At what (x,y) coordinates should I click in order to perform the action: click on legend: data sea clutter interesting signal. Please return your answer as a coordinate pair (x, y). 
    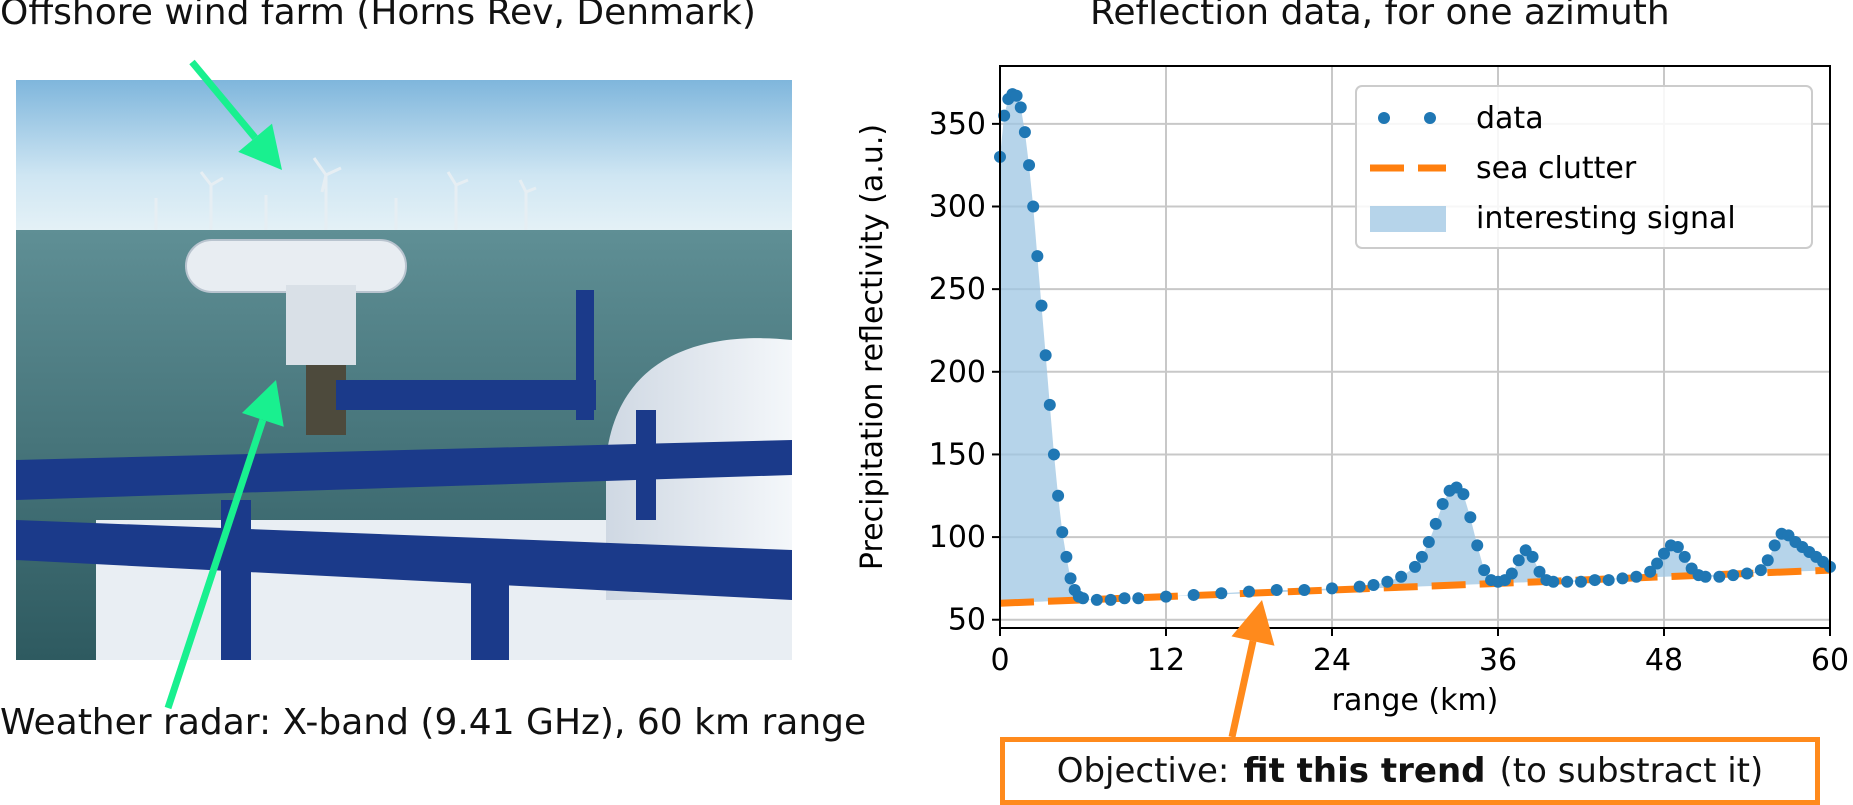
    Looking at the image, I should click on (1584, 167).